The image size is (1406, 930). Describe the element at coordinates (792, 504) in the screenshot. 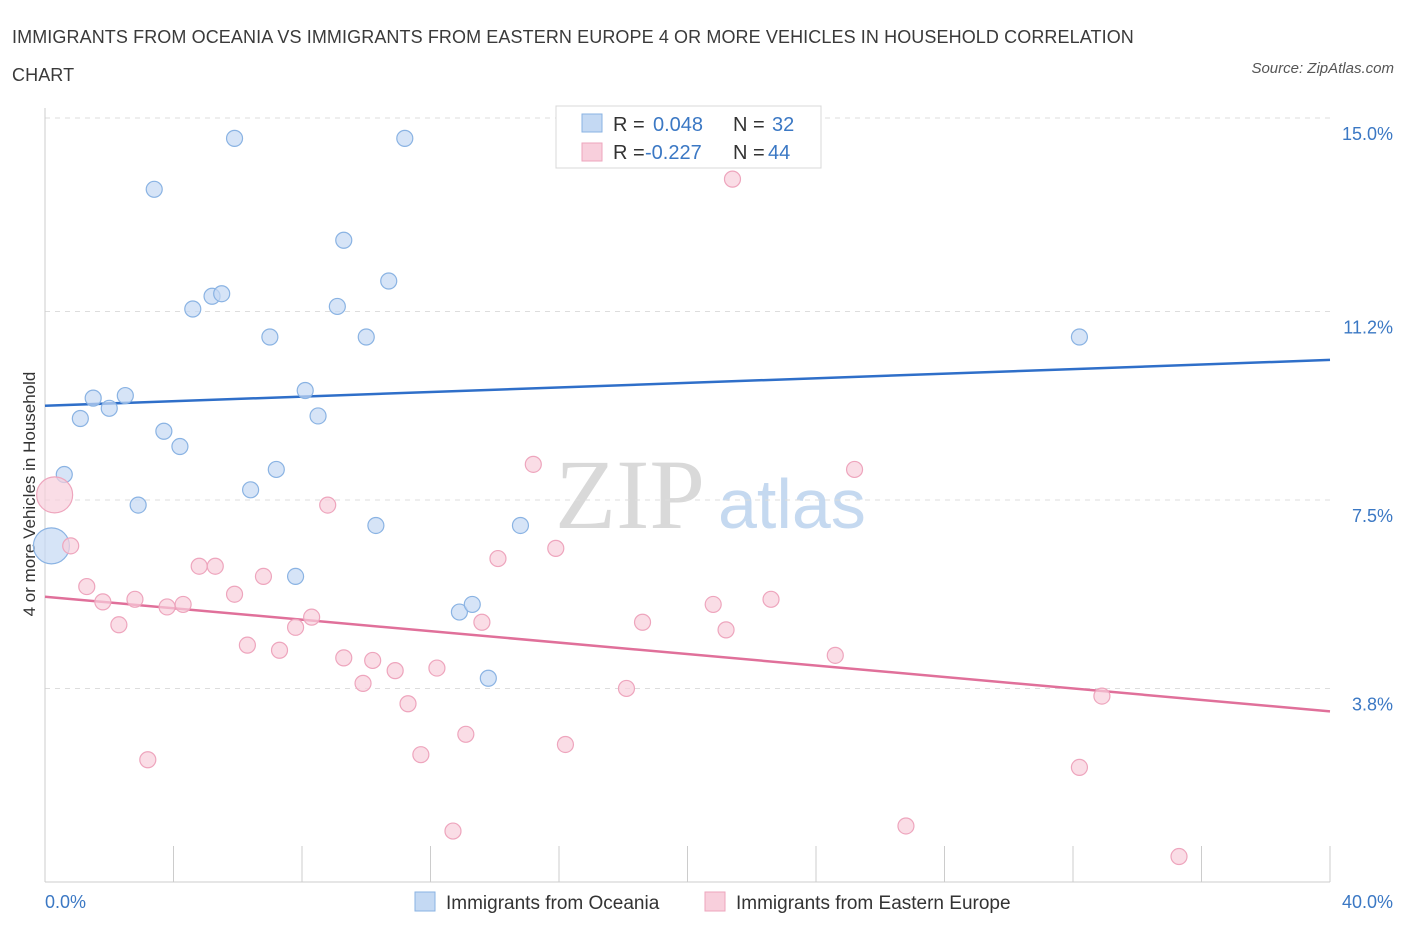

I see `watermark-atlas: atlas` at that location.